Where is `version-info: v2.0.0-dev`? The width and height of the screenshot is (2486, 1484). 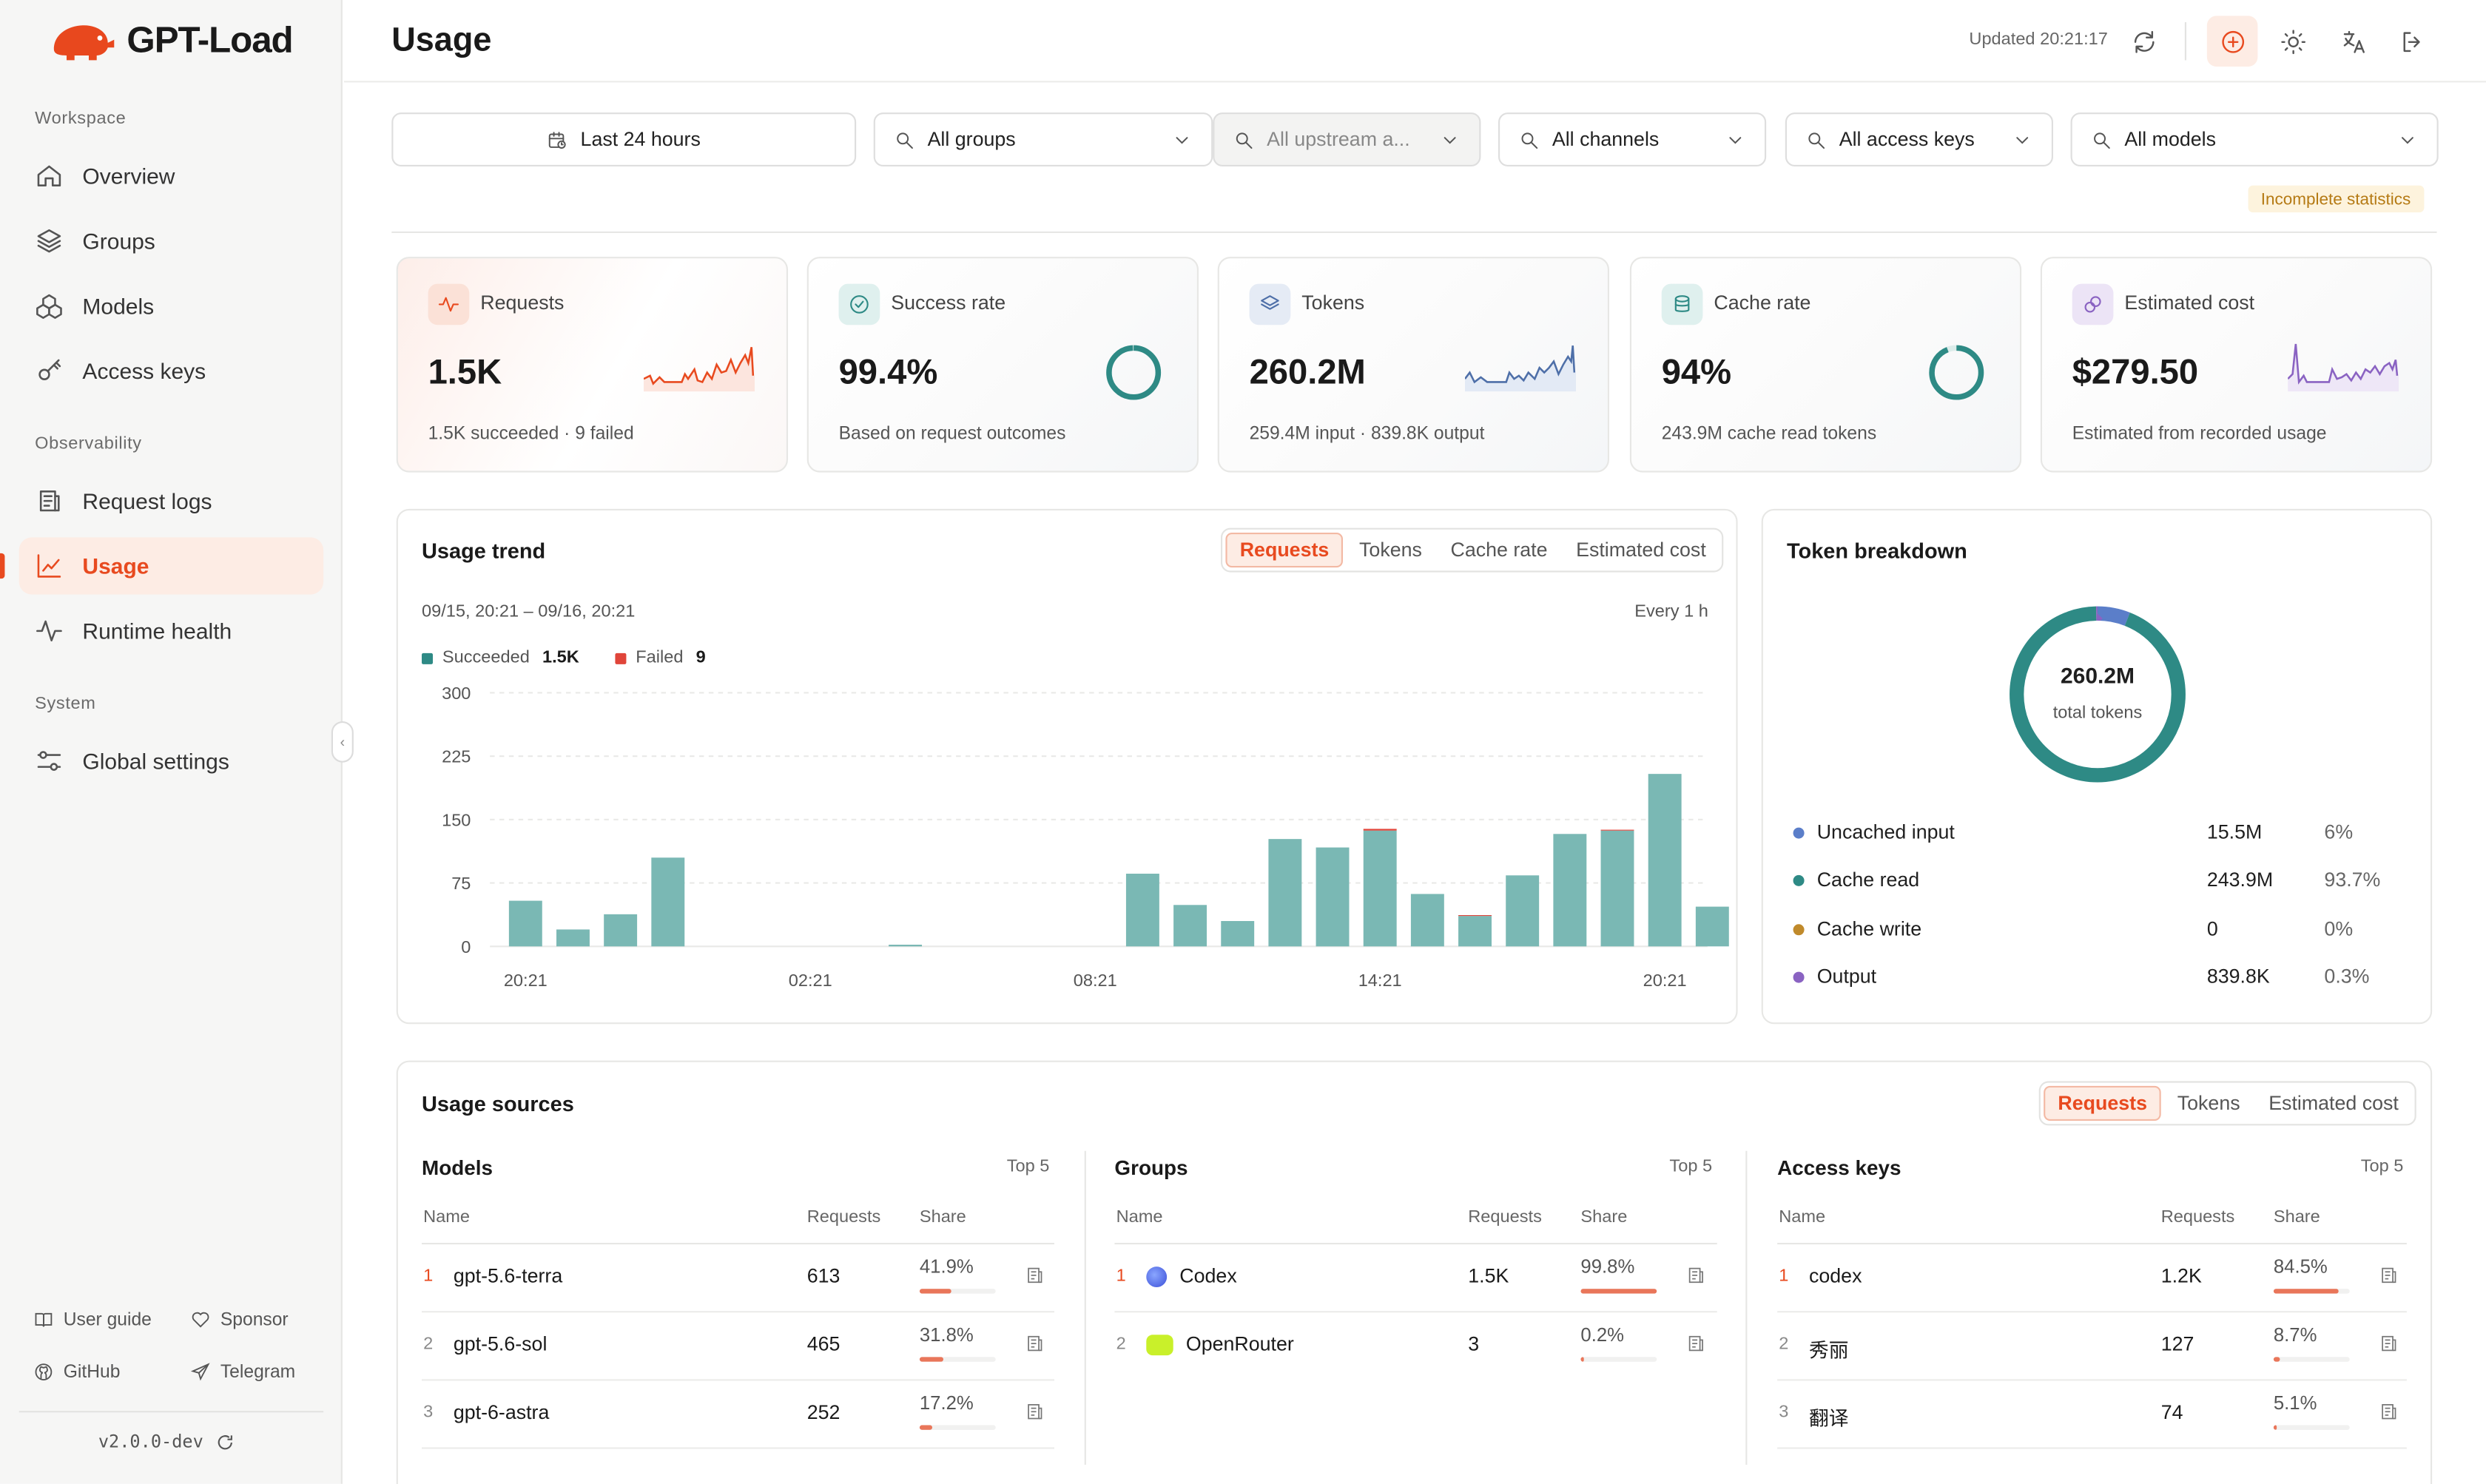
version-info: v2.0.0-dev is located at coordinates (167, 1441).